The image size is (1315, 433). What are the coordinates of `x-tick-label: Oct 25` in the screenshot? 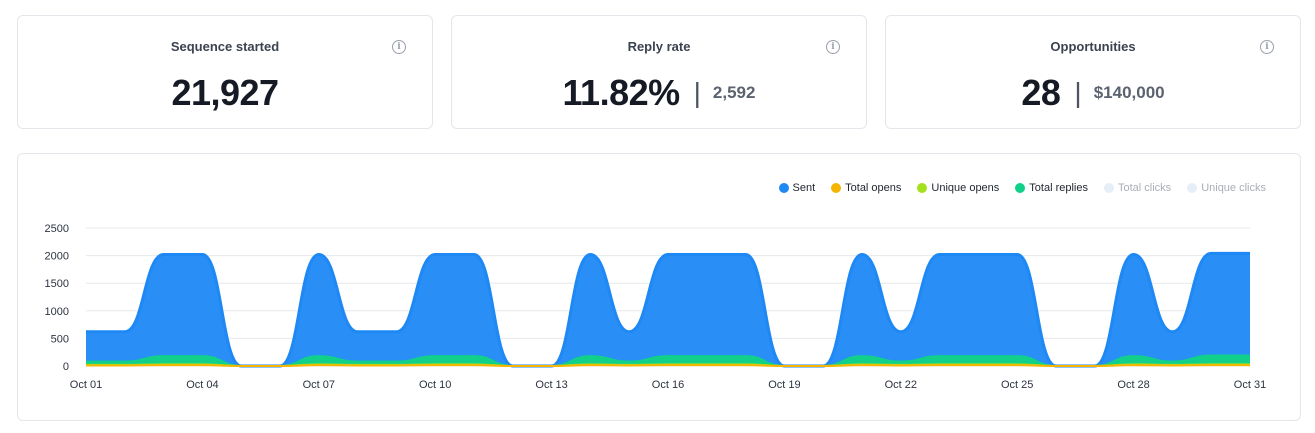 It's located at (1017, 385).